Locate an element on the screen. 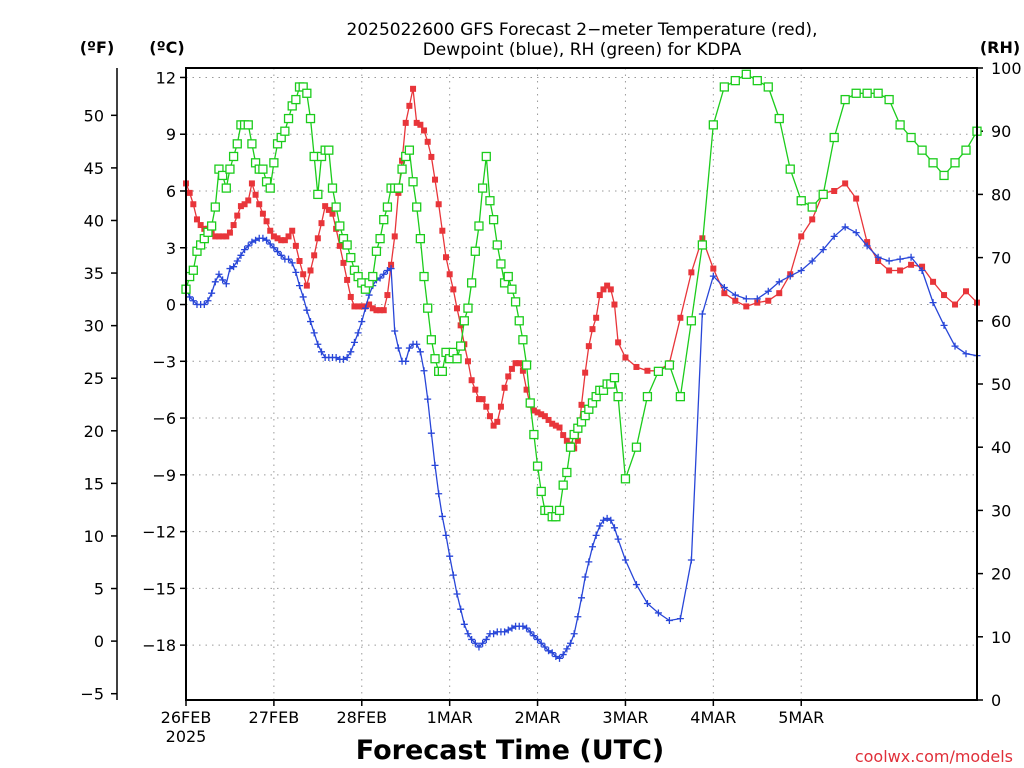 This screenshot has height=768, width=1024. rh-tick-label: 70 is located at coordinates (1001, 258).